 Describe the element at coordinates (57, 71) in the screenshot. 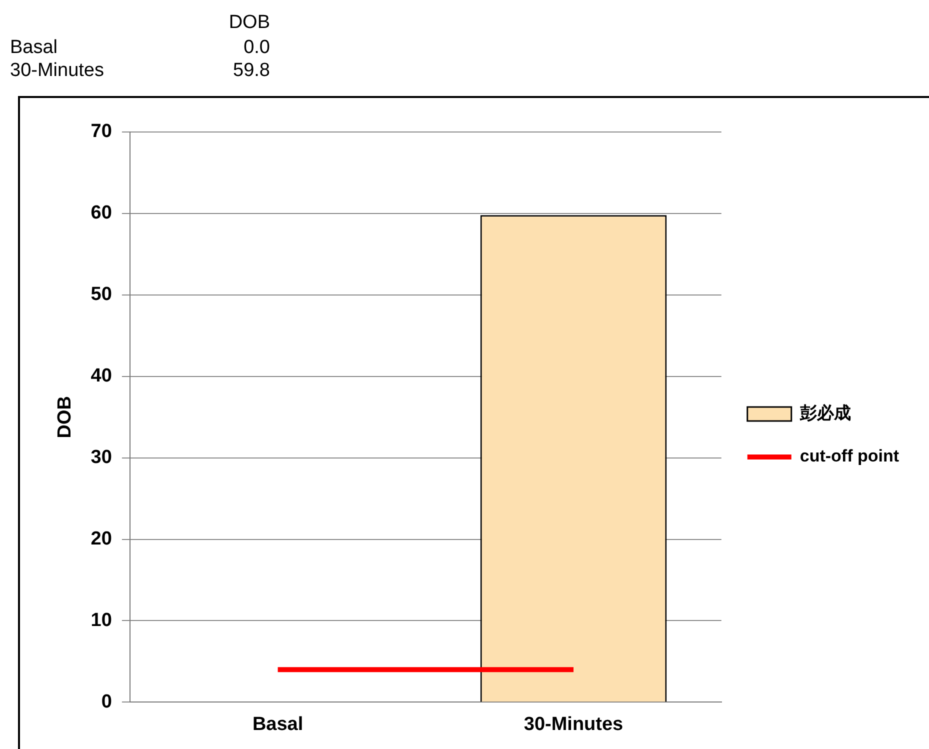

I see `text: 30-Minutes` at that location.